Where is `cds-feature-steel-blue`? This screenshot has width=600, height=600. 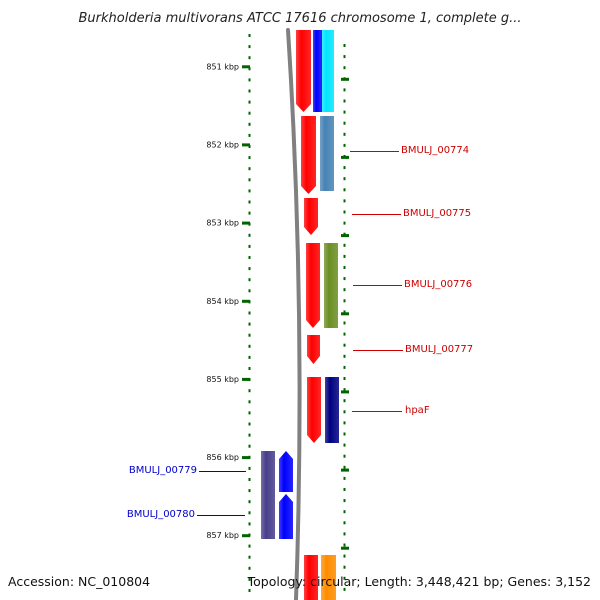 cds-feature-steel-blue is located at coordinates (327, 153).